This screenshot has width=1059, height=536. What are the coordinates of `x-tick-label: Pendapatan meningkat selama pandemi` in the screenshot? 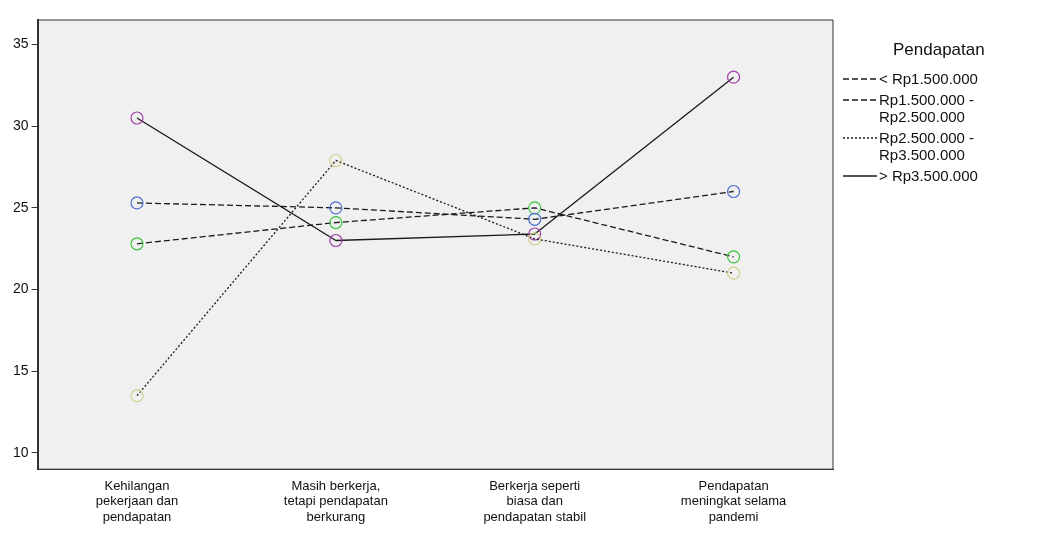 It's located at (734, 500).